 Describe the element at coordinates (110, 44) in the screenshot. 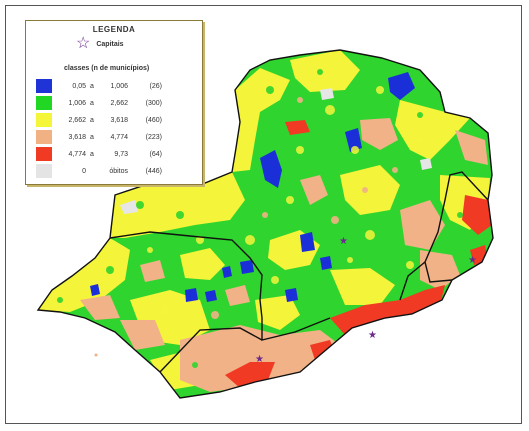

I see `capital-label: Capitais` at that location.